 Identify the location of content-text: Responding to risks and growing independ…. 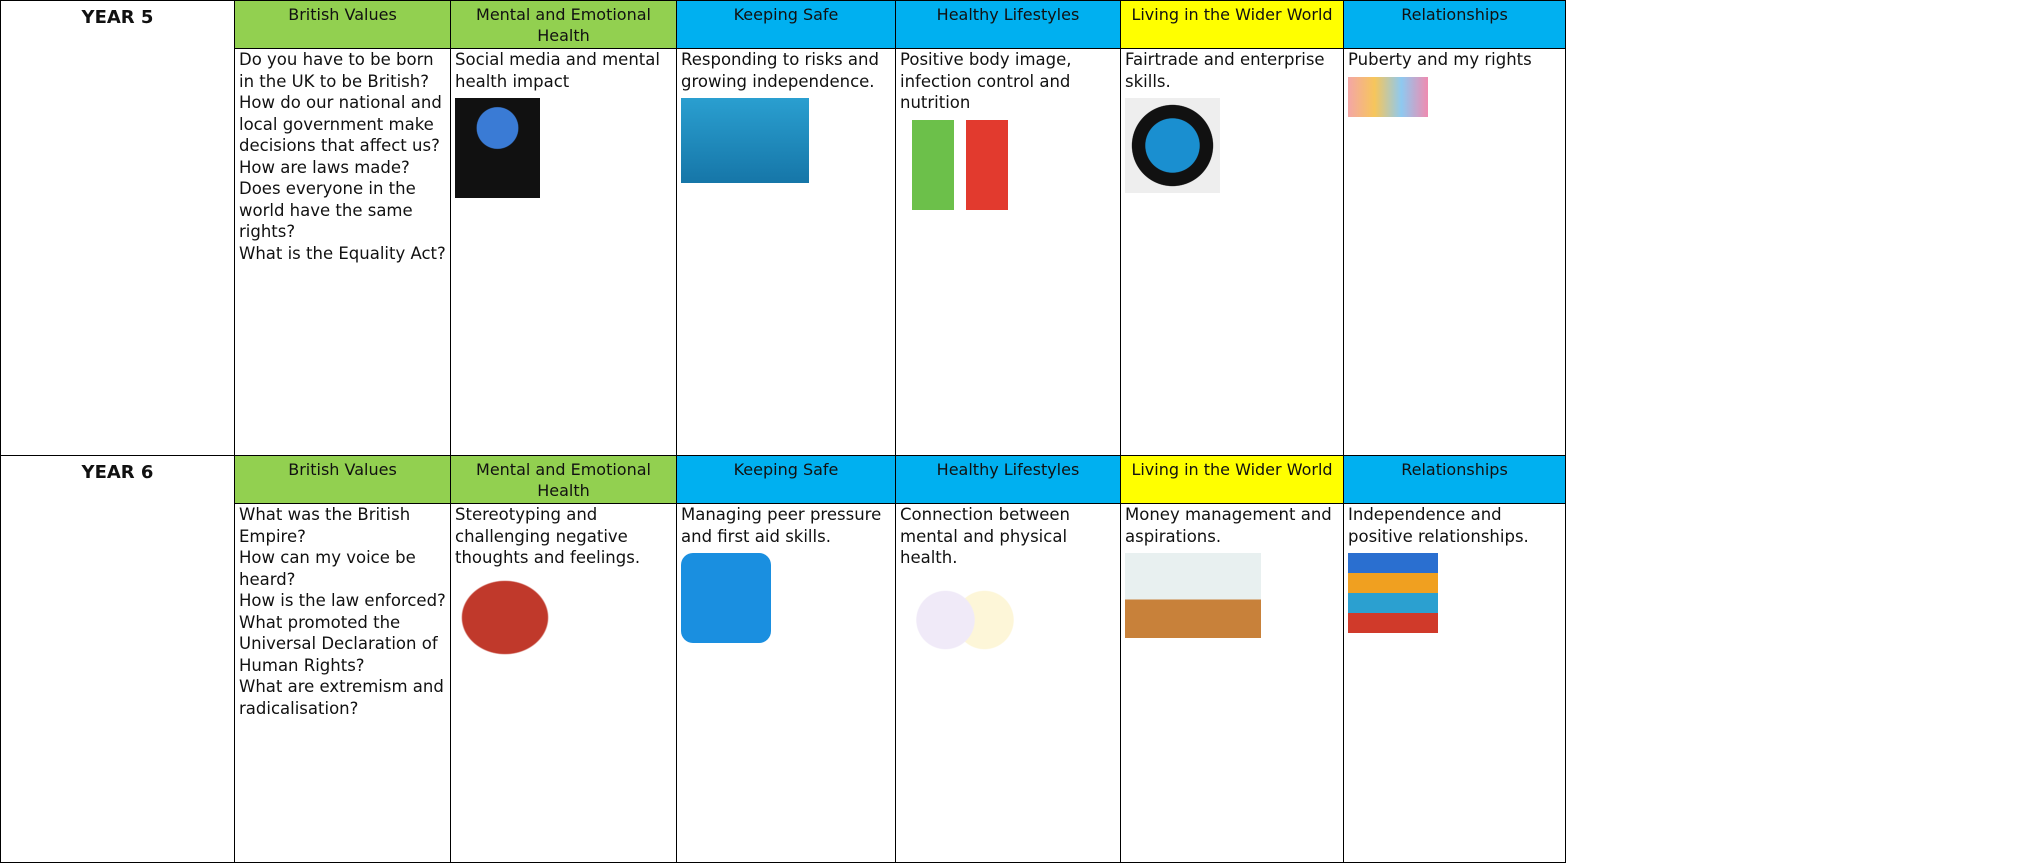
(780, 70).